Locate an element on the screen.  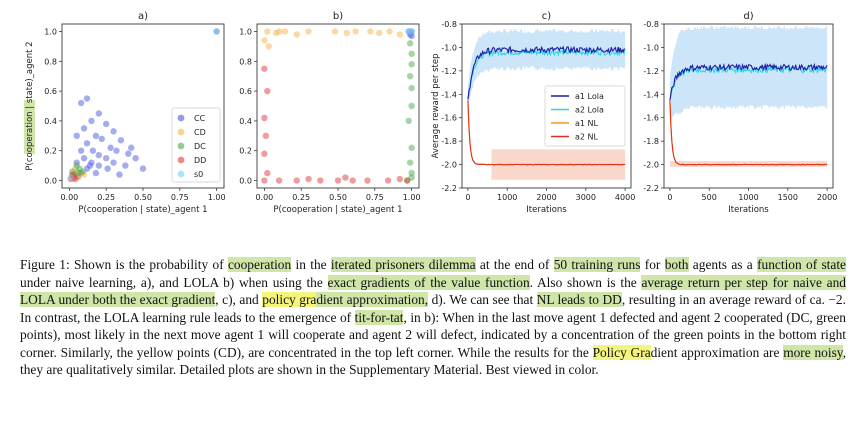
legend-marker-cc is located at coordinates (181, 118).